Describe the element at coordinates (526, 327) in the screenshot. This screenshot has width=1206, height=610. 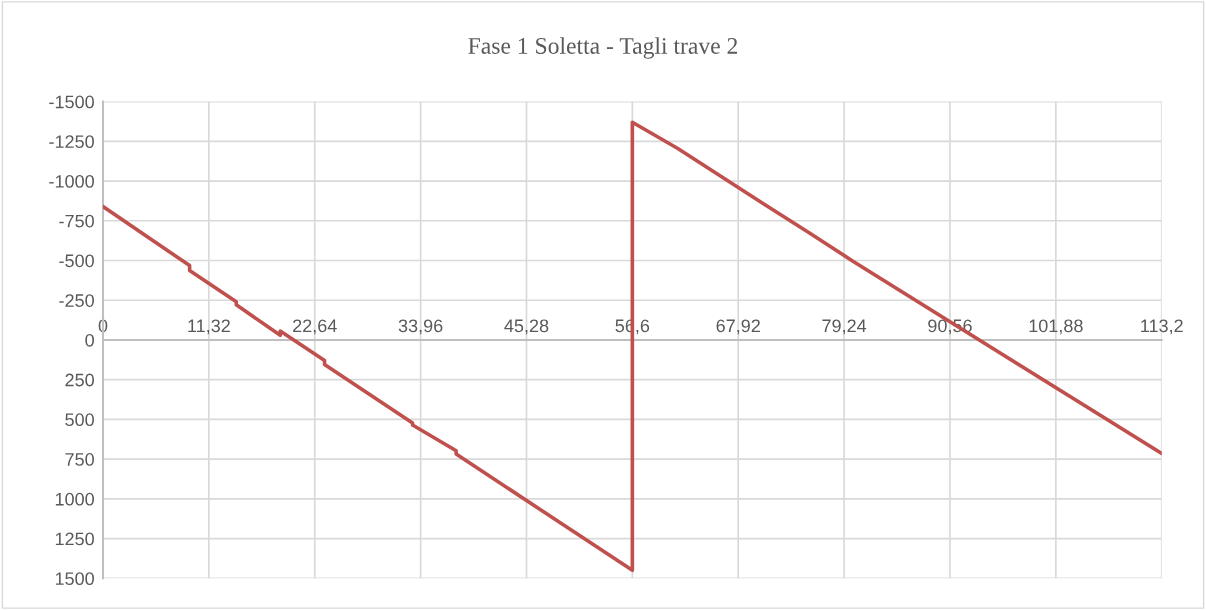
I see `x-tick-label: 45,28` at that location.